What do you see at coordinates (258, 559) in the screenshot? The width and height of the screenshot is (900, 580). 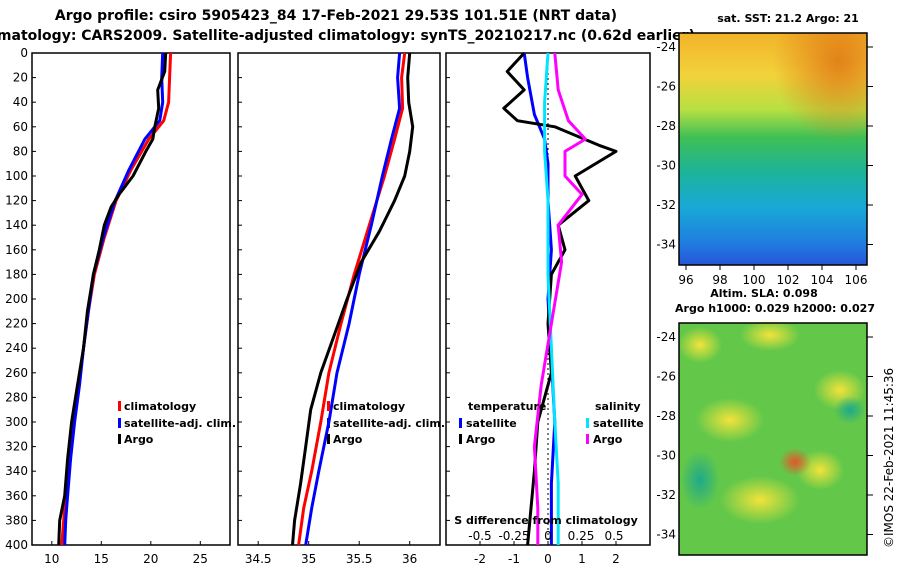 I see `x-tick-label: 34.5` at bounding box center [258, 559].